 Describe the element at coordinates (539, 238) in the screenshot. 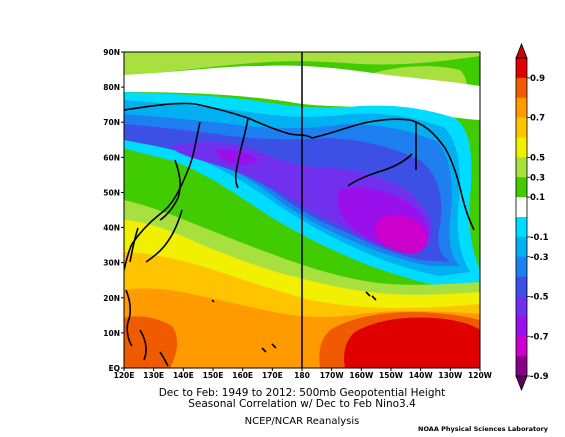

I see `colorbar-label: -0.1` at that location.